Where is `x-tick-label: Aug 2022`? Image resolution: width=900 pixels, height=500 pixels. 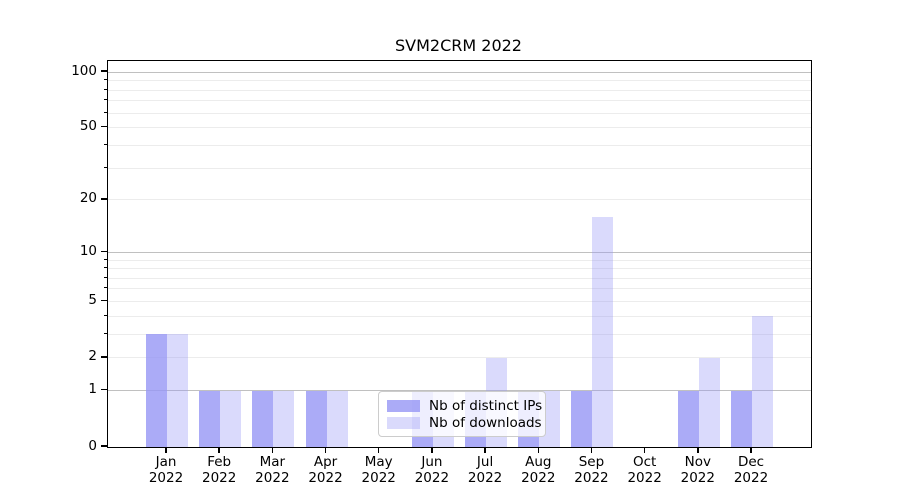 x-tick-label: Aug 2022 is located at coordinates (538, 470).